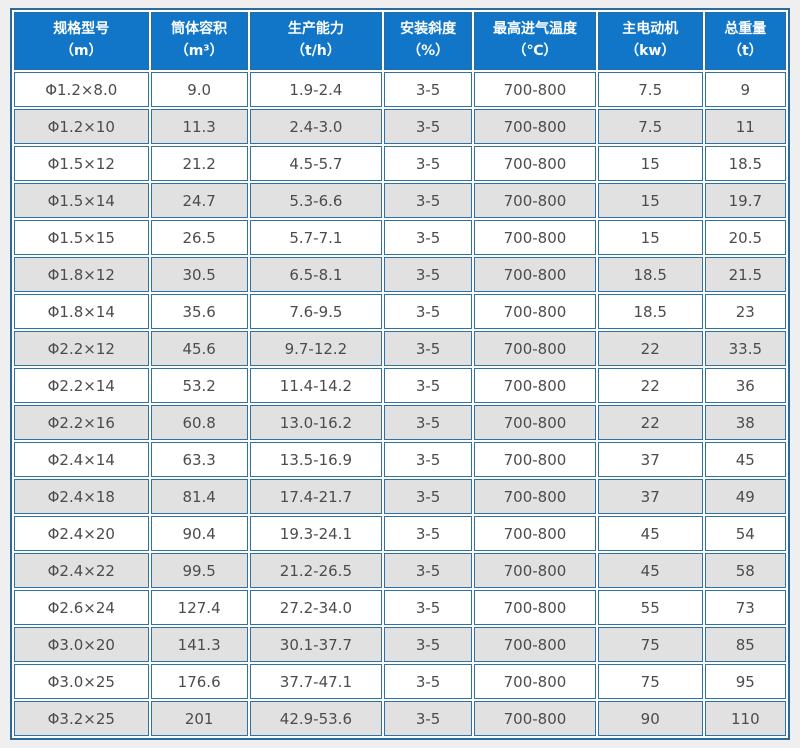 Image resolution: width=800 pixels, height=748 pixels. Describe the element at coordinates (650, 644) in the screenshot. I see `spec-cell: 75` at that location.